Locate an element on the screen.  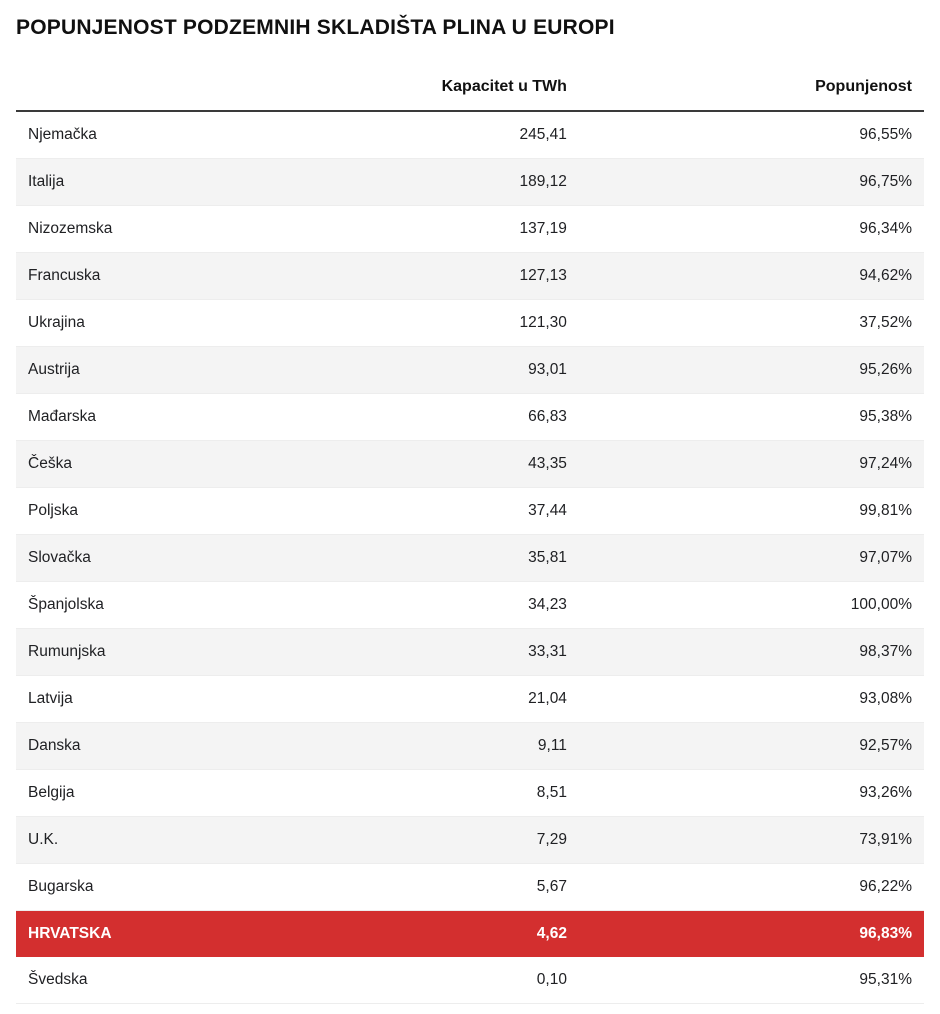
table-row: Rumunjska 33,31 98,37% is located at coordinates (470, 652).